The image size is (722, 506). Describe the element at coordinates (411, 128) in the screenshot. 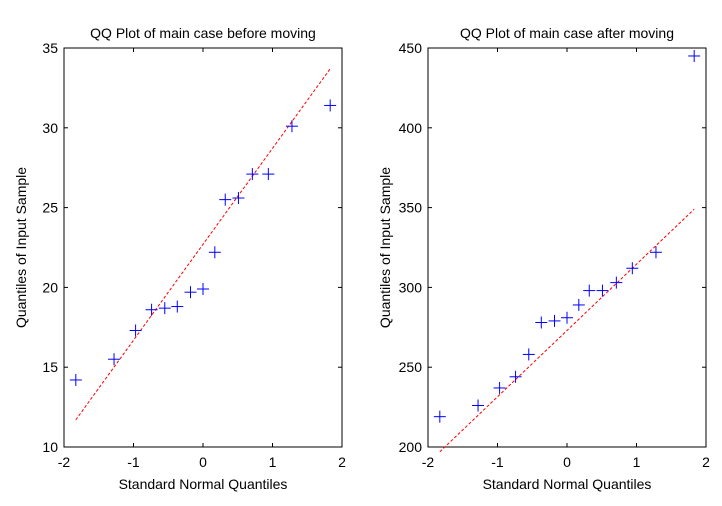

I see `y-tick-label: 400` at that location.